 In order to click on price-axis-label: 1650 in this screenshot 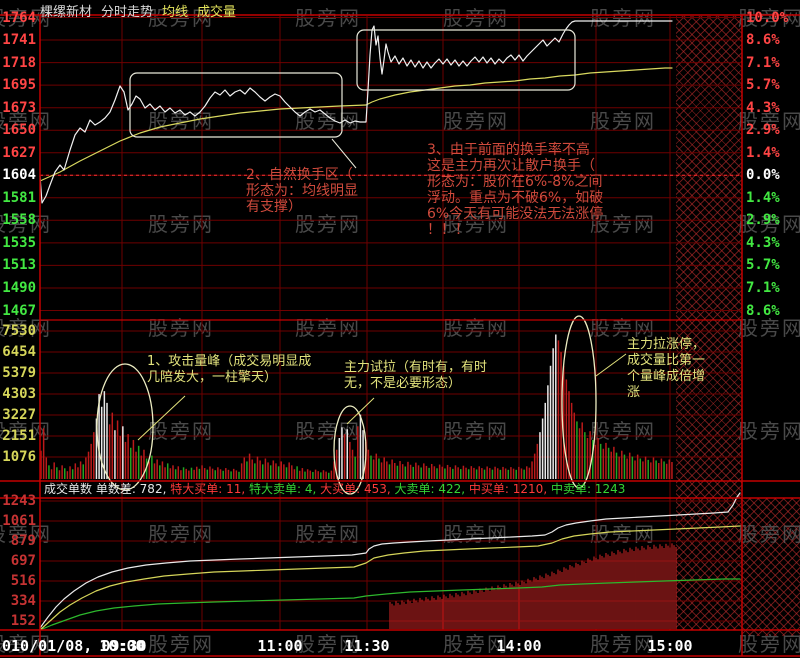, I will do `click(19, 130)`.